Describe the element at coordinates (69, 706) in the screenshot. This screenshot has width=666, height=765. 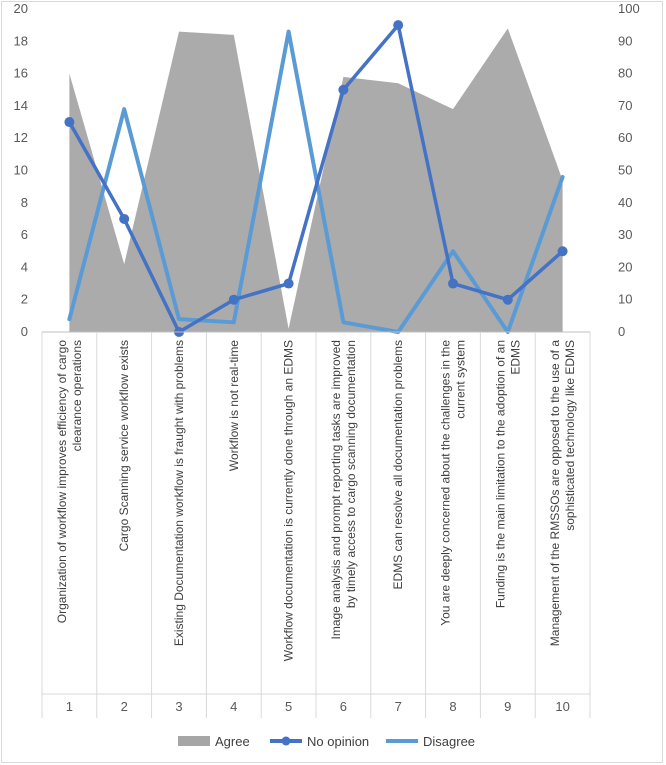
I see `category-number: 1` at that location.